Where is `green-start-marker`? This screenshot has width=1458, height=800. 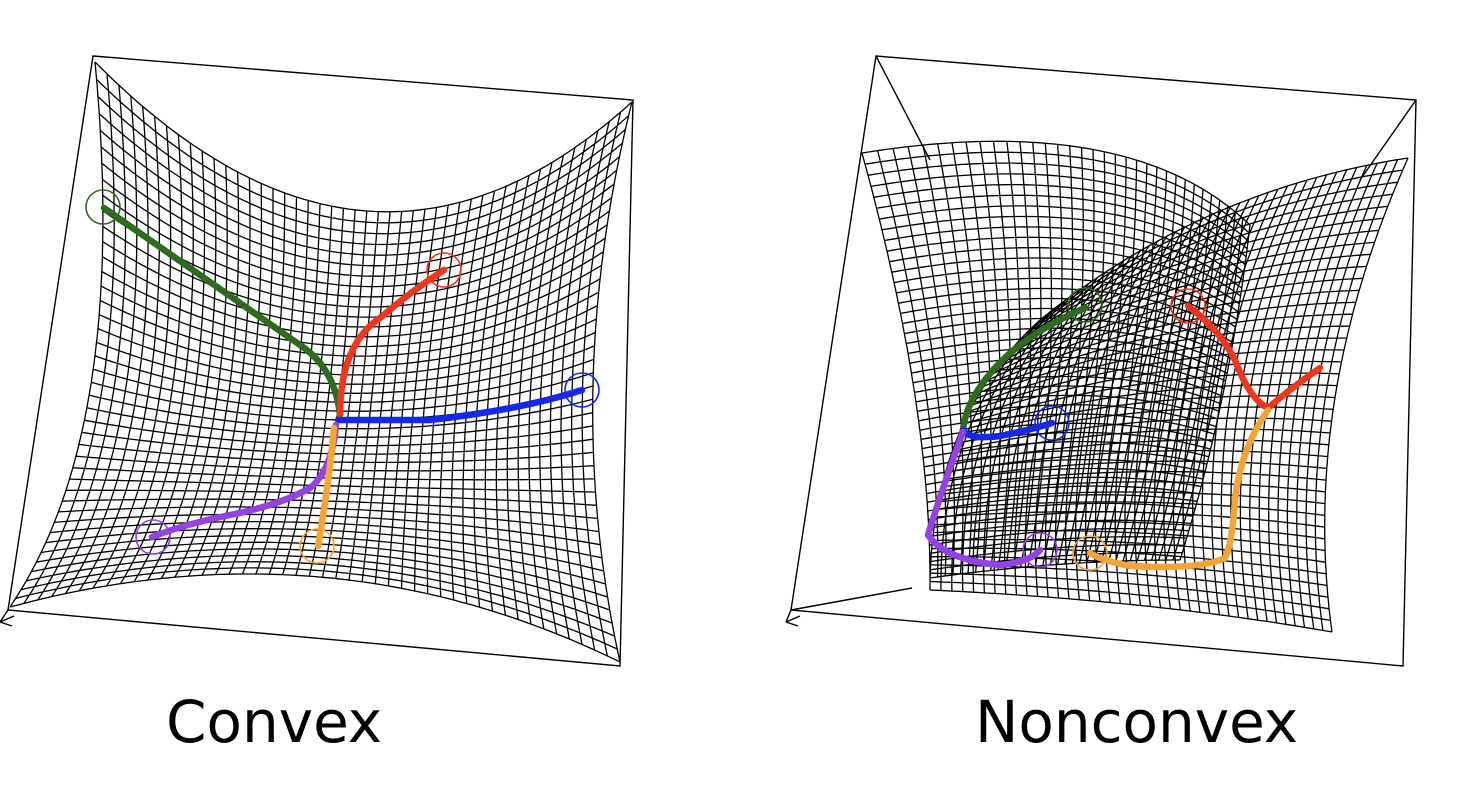
green-start-marker is located at coordinates (103, 207).